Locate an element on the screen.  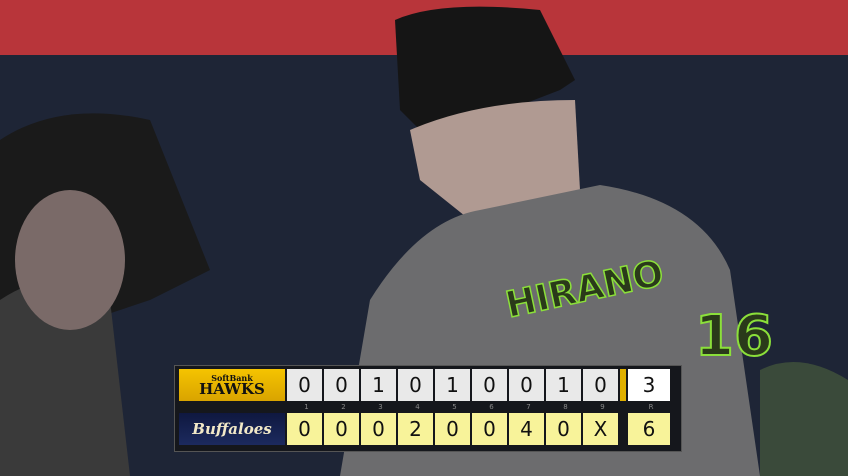
inning-label: 4 is located at coordinates (417, 407).